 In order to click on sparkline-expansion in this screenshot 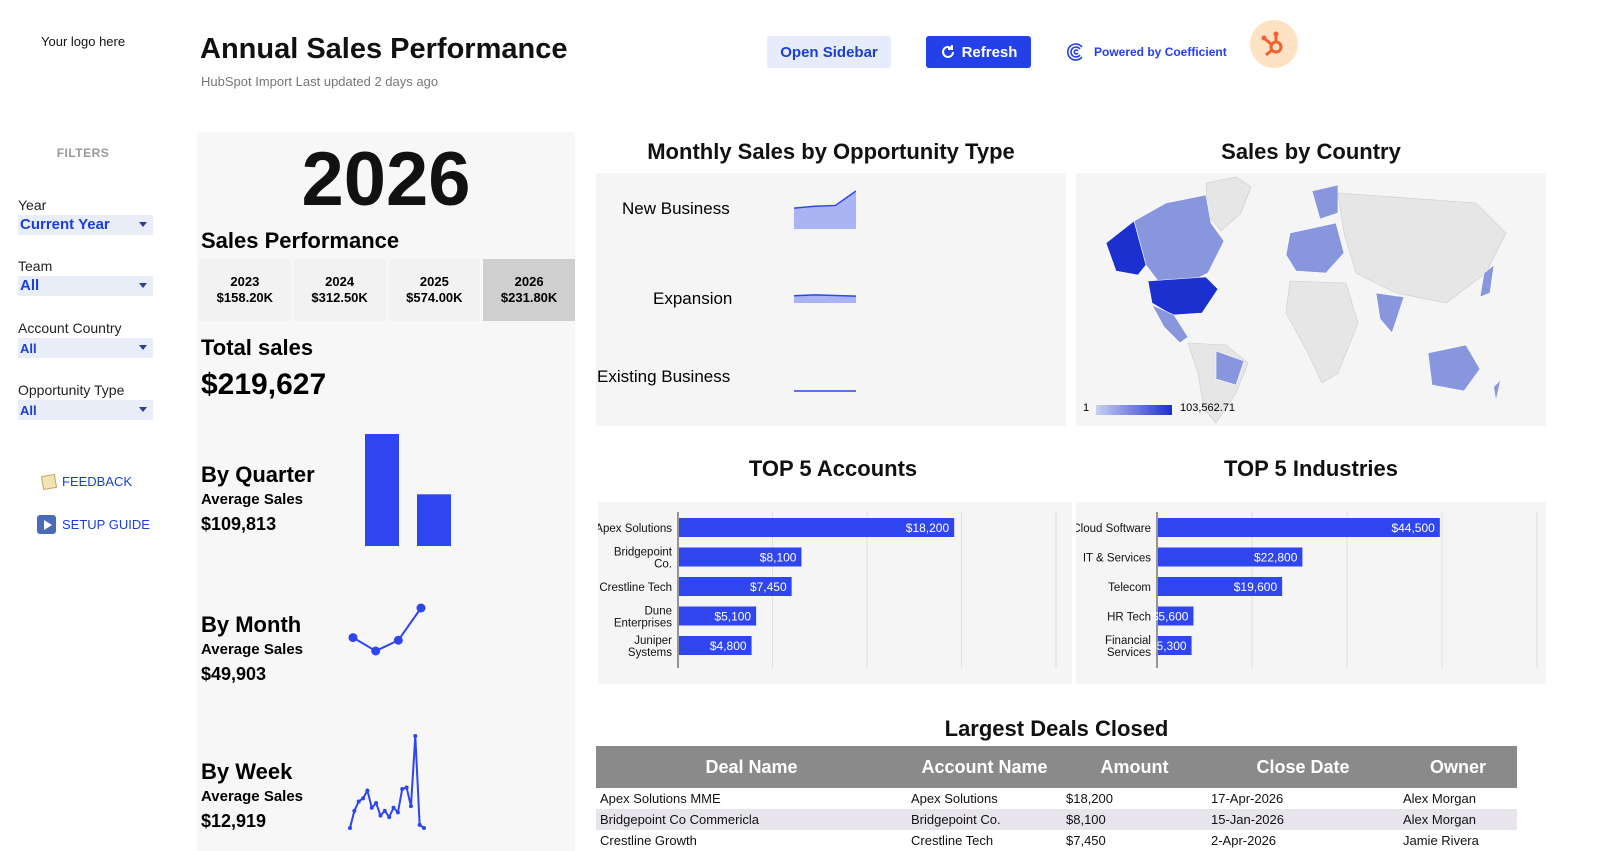, I will do `click(825, 298)`.